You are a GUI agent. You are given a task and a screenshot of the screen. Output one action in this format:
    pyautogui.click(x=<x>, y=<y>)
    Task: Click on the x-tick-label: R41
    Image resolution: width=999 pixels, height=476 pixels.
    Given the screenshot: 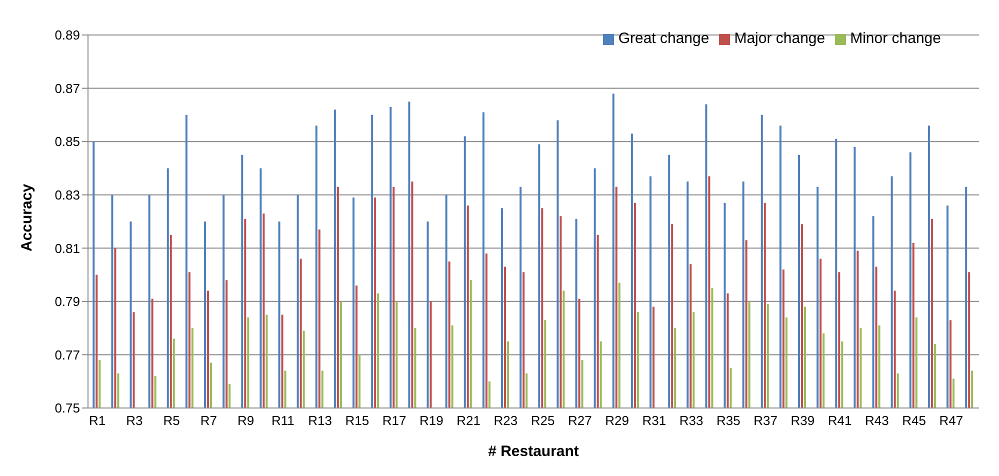 What is the action you would take?
    pyautogui.click(x=840, y=420)
    